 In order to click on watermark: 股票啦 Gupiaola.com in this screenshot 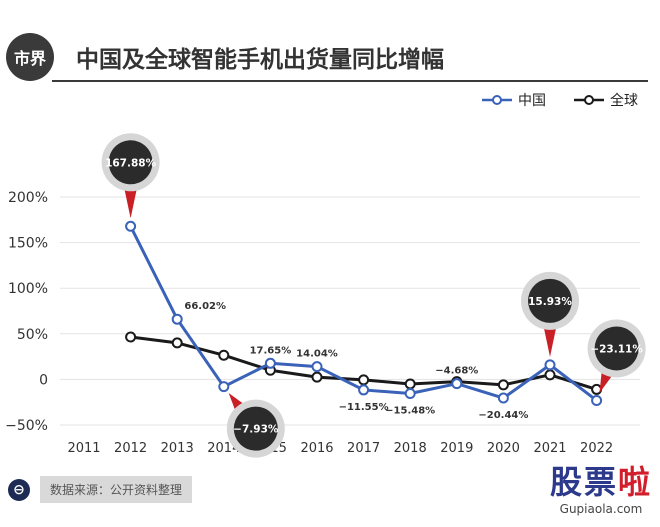, I will do `click(601, 491)`.